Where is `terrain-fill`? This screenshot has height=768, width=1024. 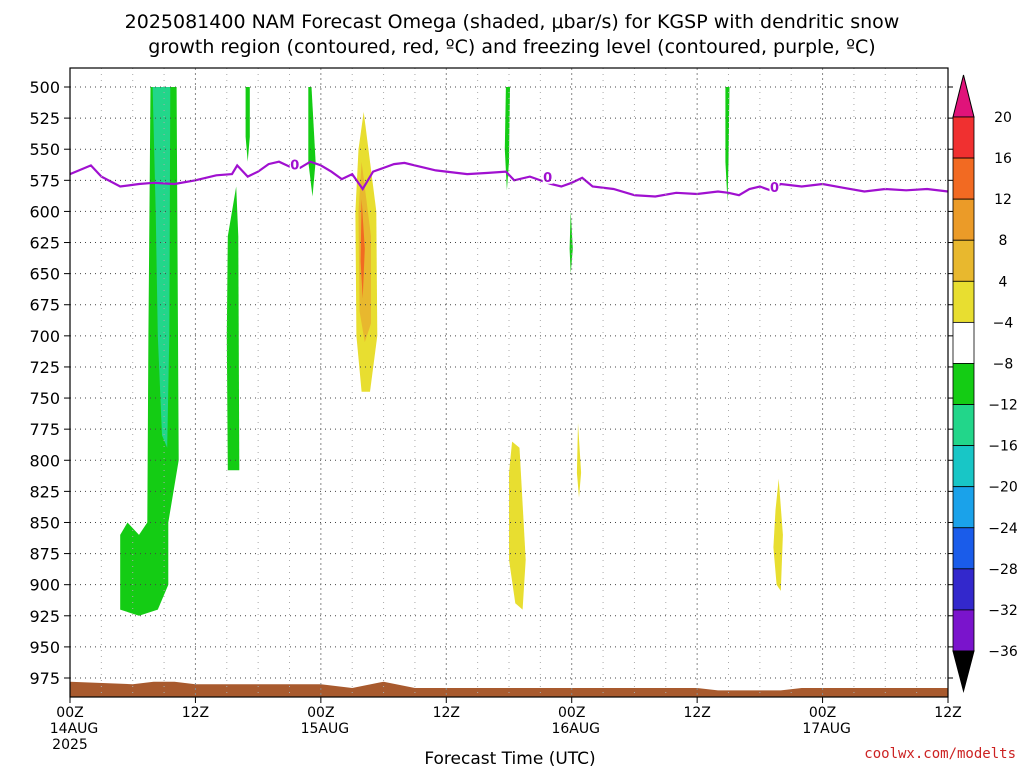 terrain-fill is located at coordinates (509, 689).